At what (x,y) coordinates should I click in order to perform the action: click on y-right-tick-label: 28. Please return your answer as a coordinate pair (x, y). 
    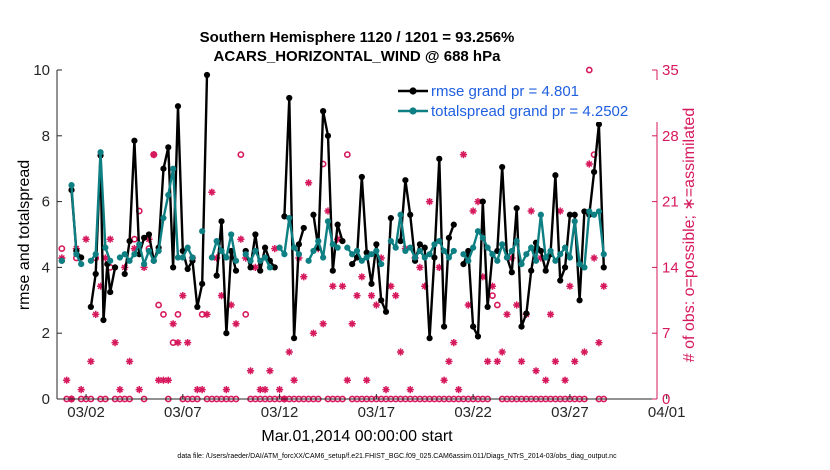
    Looking at the image, I should click on (670, 136).